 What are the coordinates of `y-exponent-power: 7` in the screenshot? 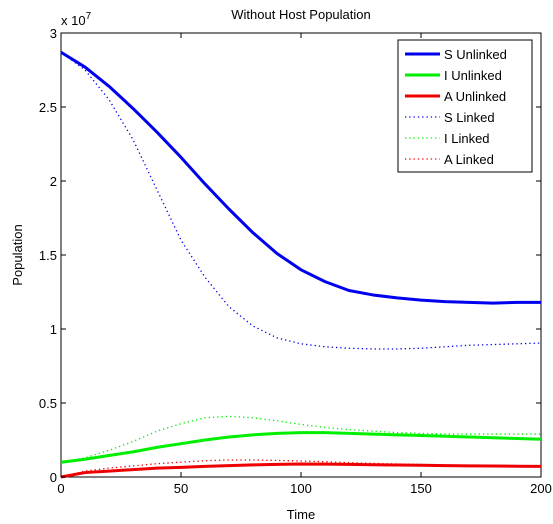 It's located at (89, 16).